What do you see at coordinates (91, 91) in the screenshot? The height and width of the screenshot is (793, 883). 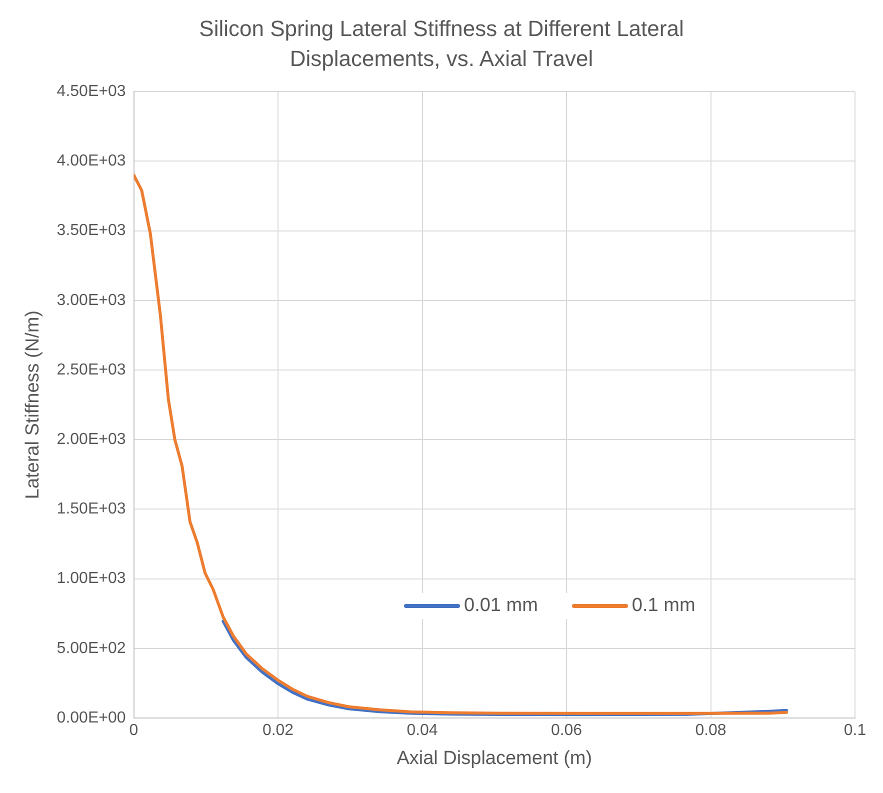 I see `y-tick-label: 4.50E+03` at bounding box center [91, 91].